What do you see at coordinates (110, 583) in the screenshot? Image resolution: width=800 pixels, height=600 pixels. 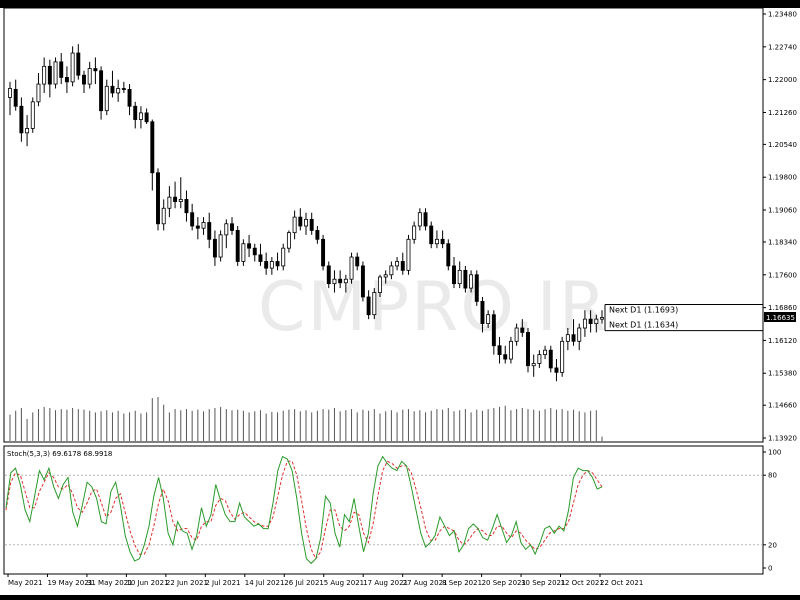 I see `date-tick-label: 31 May 2021` at bounding box center [110, 583].